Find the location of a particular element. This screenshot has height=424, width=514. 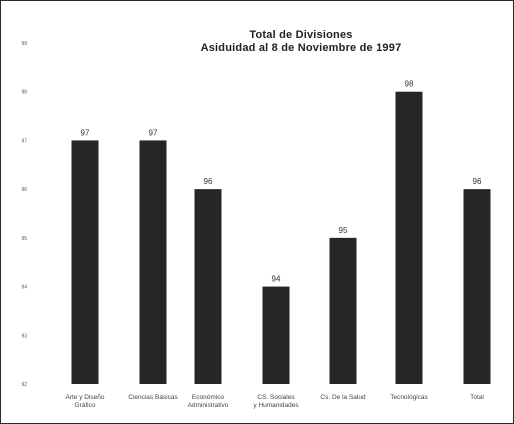

chart-subtitle: Asiduidad al 8 de Noviembre de 1997 is located at coordinates (301, 48).